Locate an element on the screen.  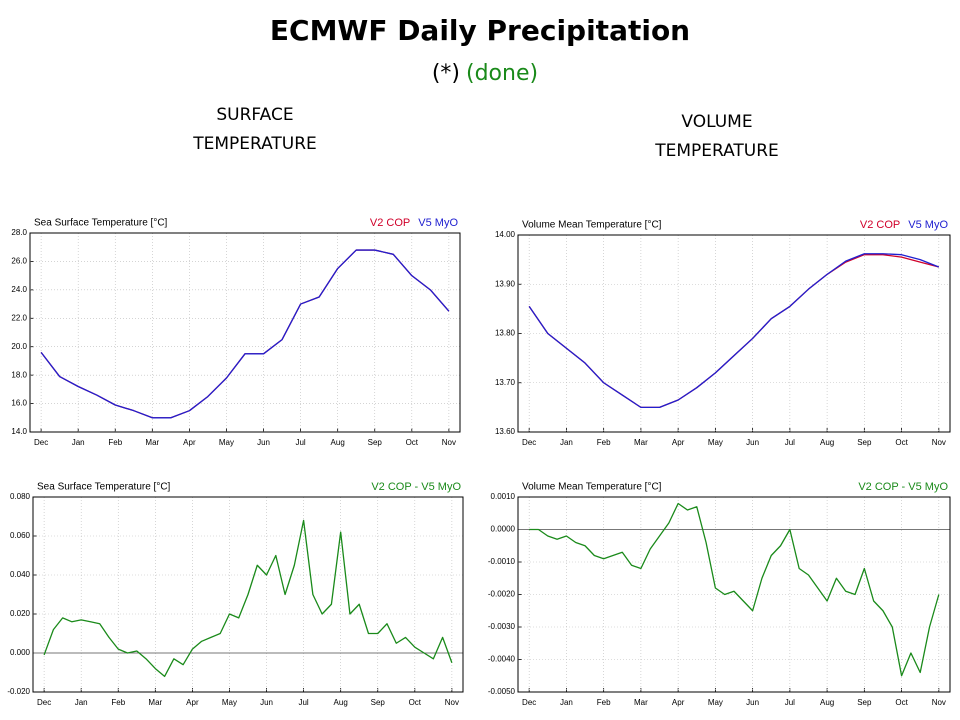
y-tick-label: 24.0 is located at coordinates (19, 289).